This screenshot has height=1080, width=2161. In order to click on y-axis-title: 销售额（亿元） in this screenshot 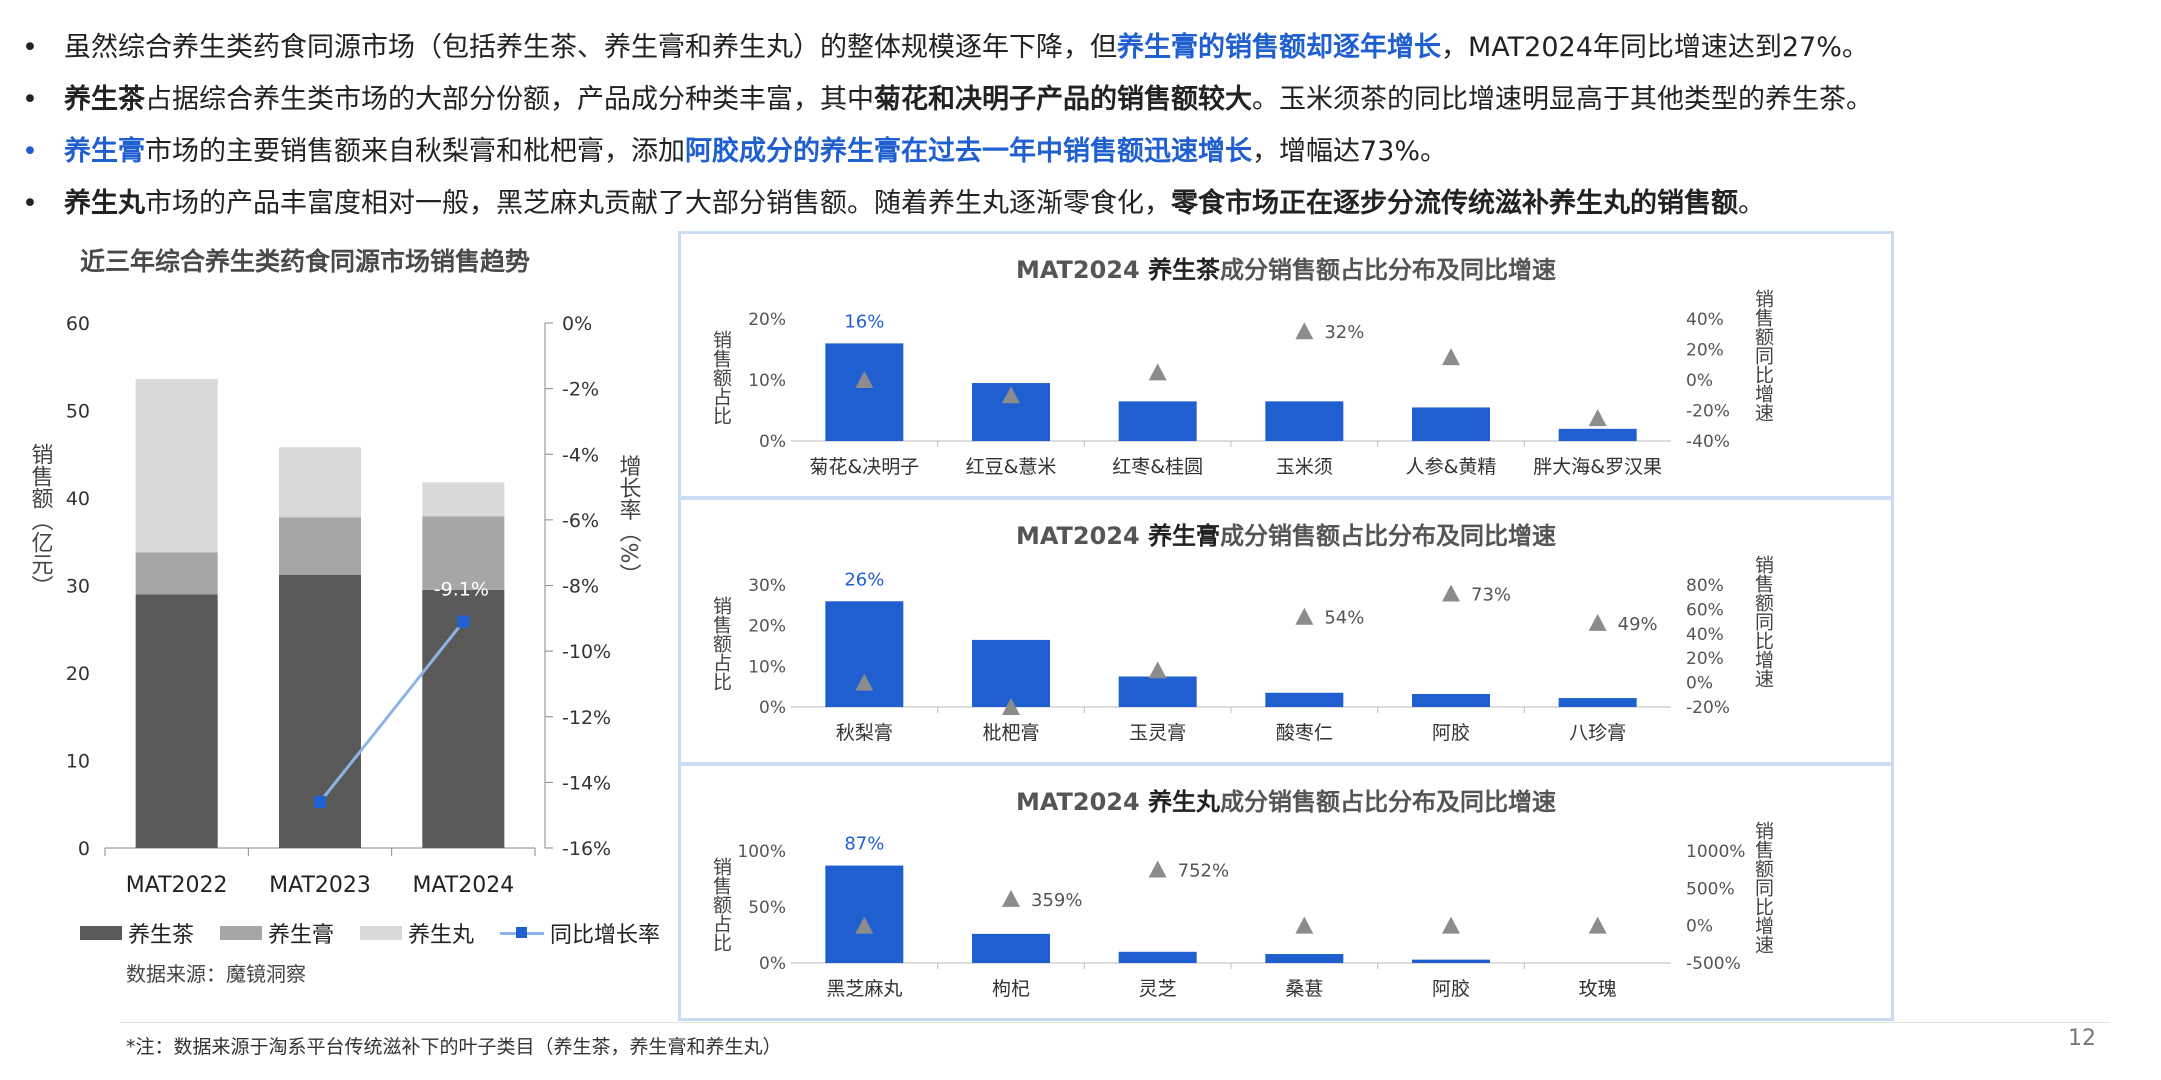, I will do `click(41, 520)`.